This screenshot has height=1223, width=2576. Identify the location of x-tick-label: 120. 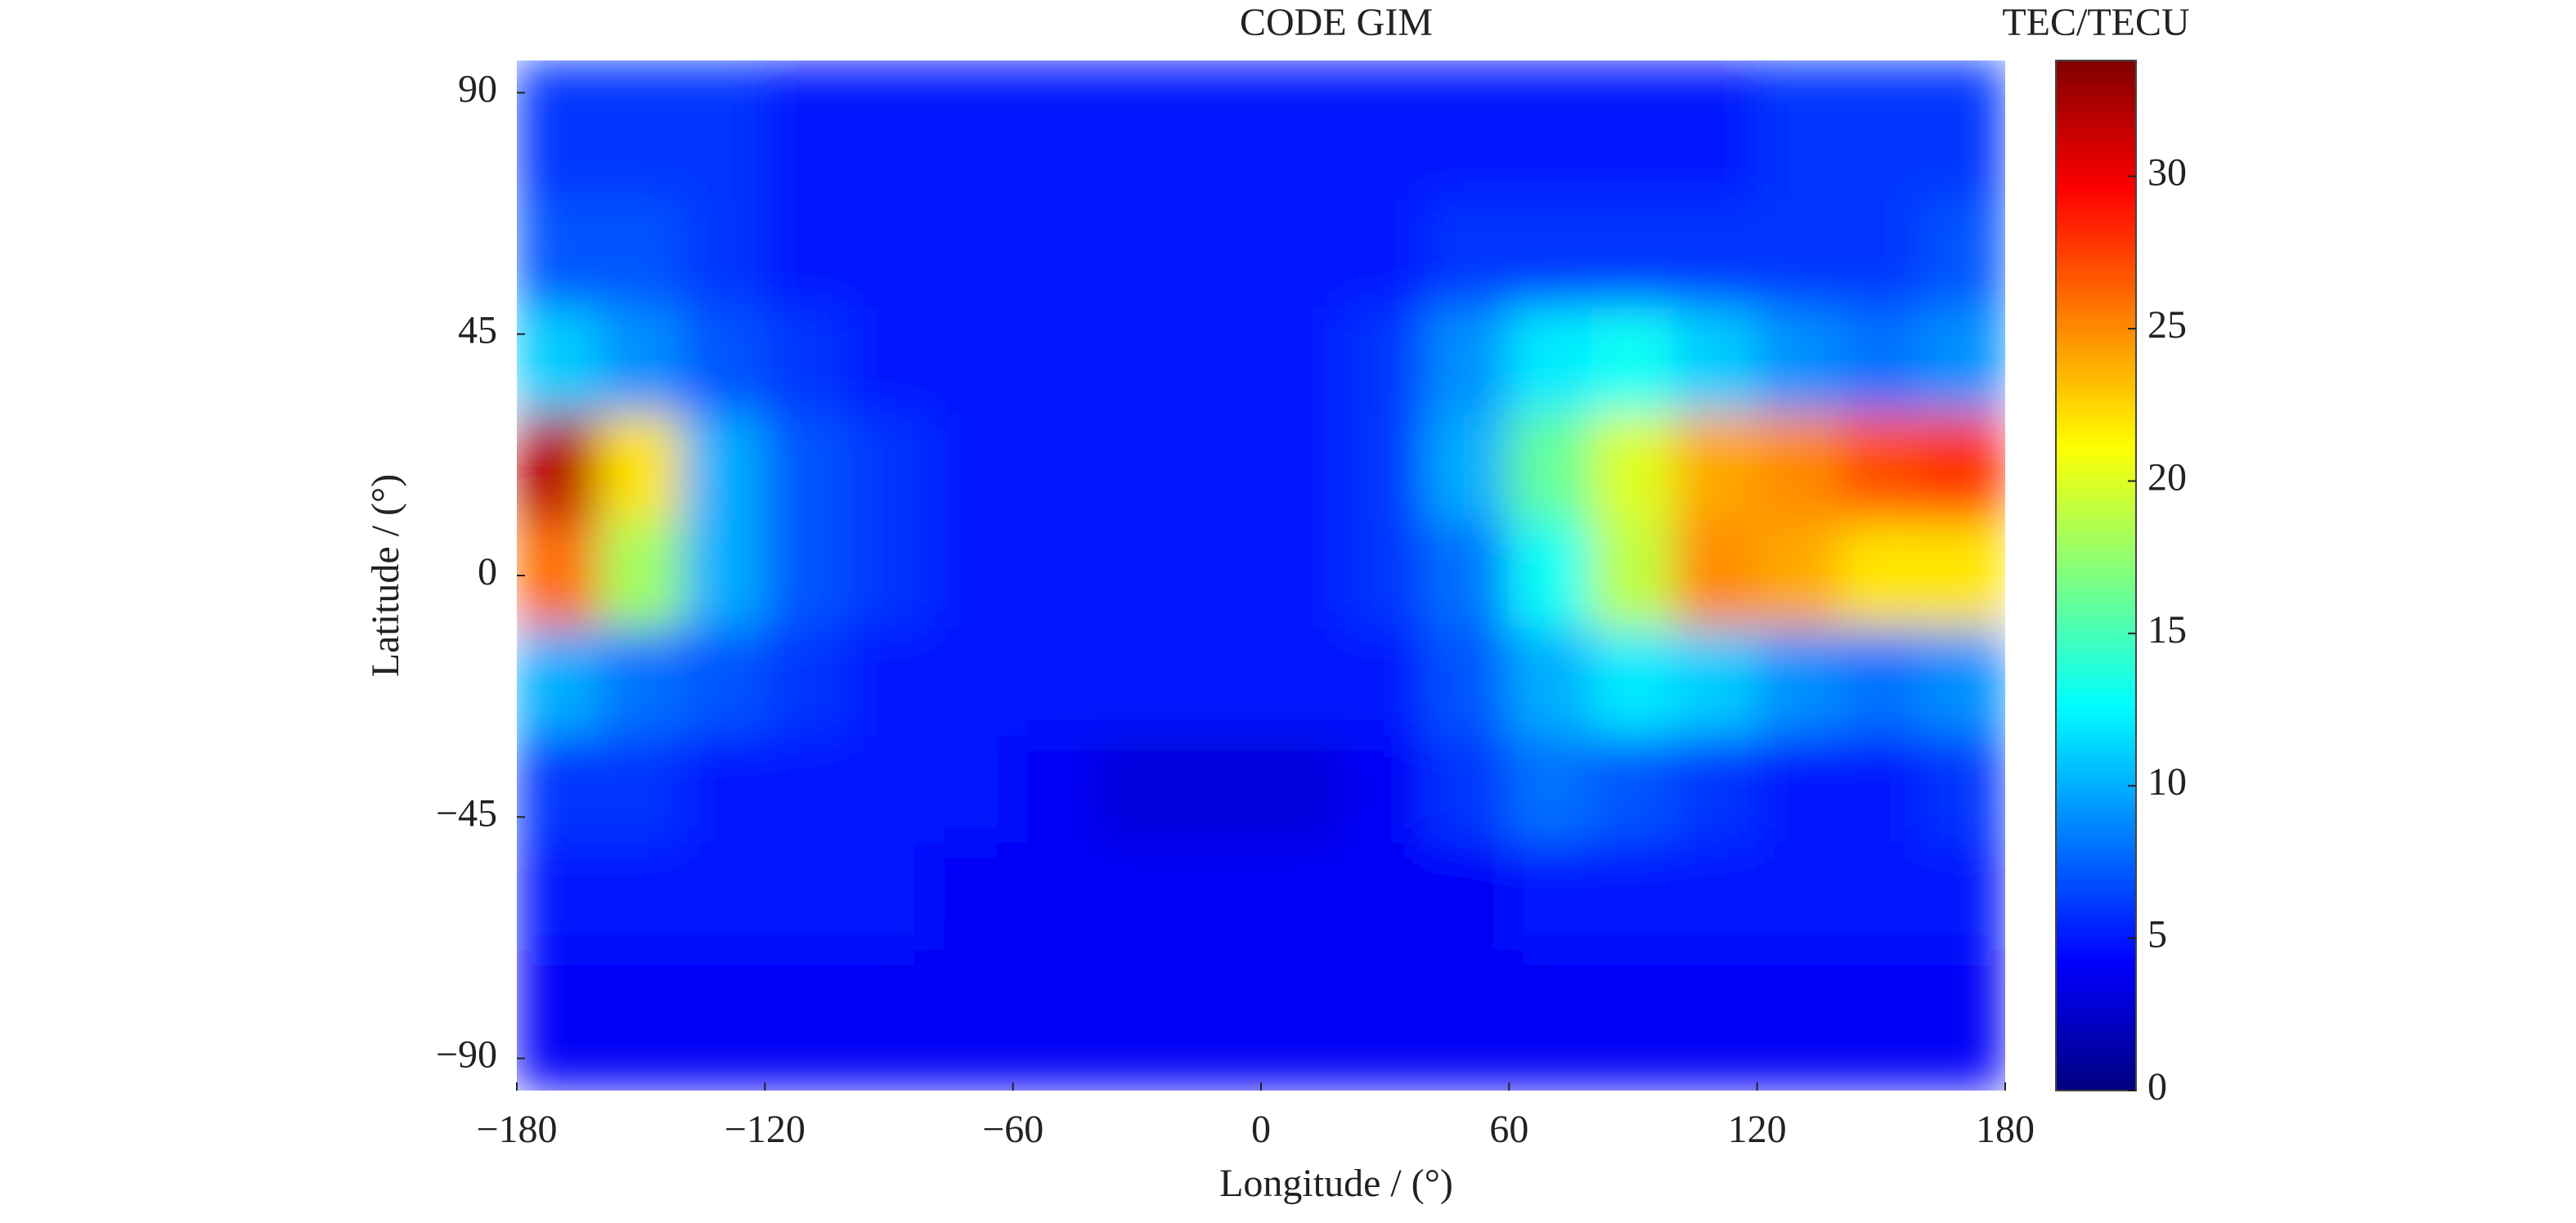
(1758, 1129).